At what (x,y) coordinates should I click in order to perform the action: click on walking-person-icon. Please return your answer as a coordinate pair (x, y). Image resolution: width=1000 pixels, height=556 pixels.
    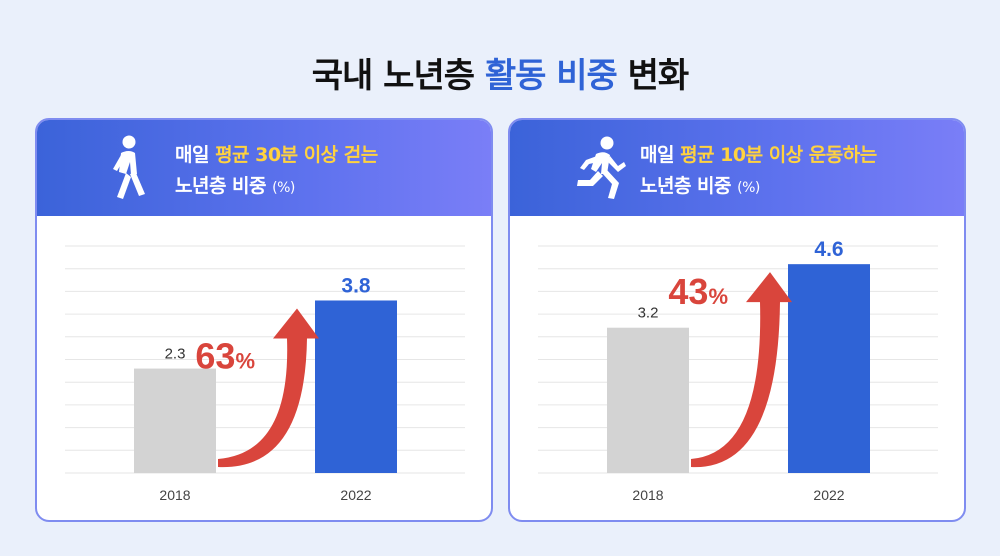
    Looking at the image, I should click on (129, 167).